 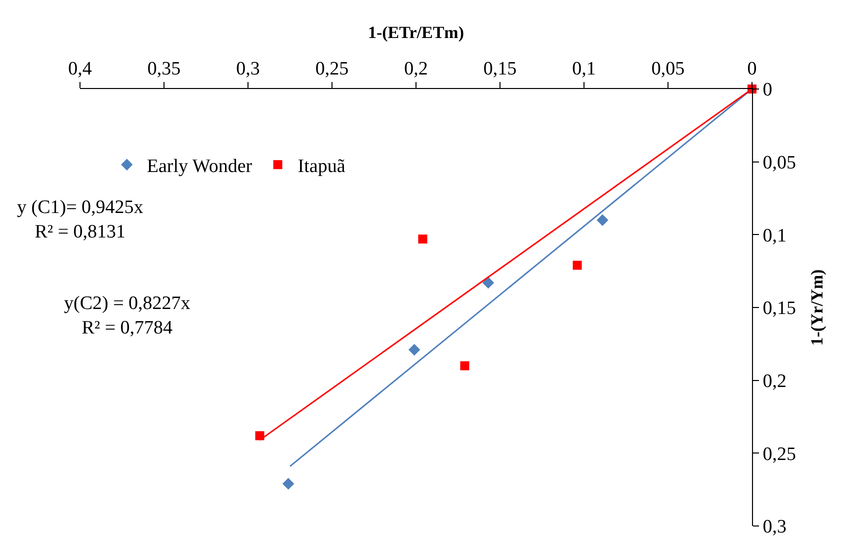 What do you see at coordinates (199, 167) in the screenshot?
I see `legend-label: Early Wonder` at bounding box center [199, 167].